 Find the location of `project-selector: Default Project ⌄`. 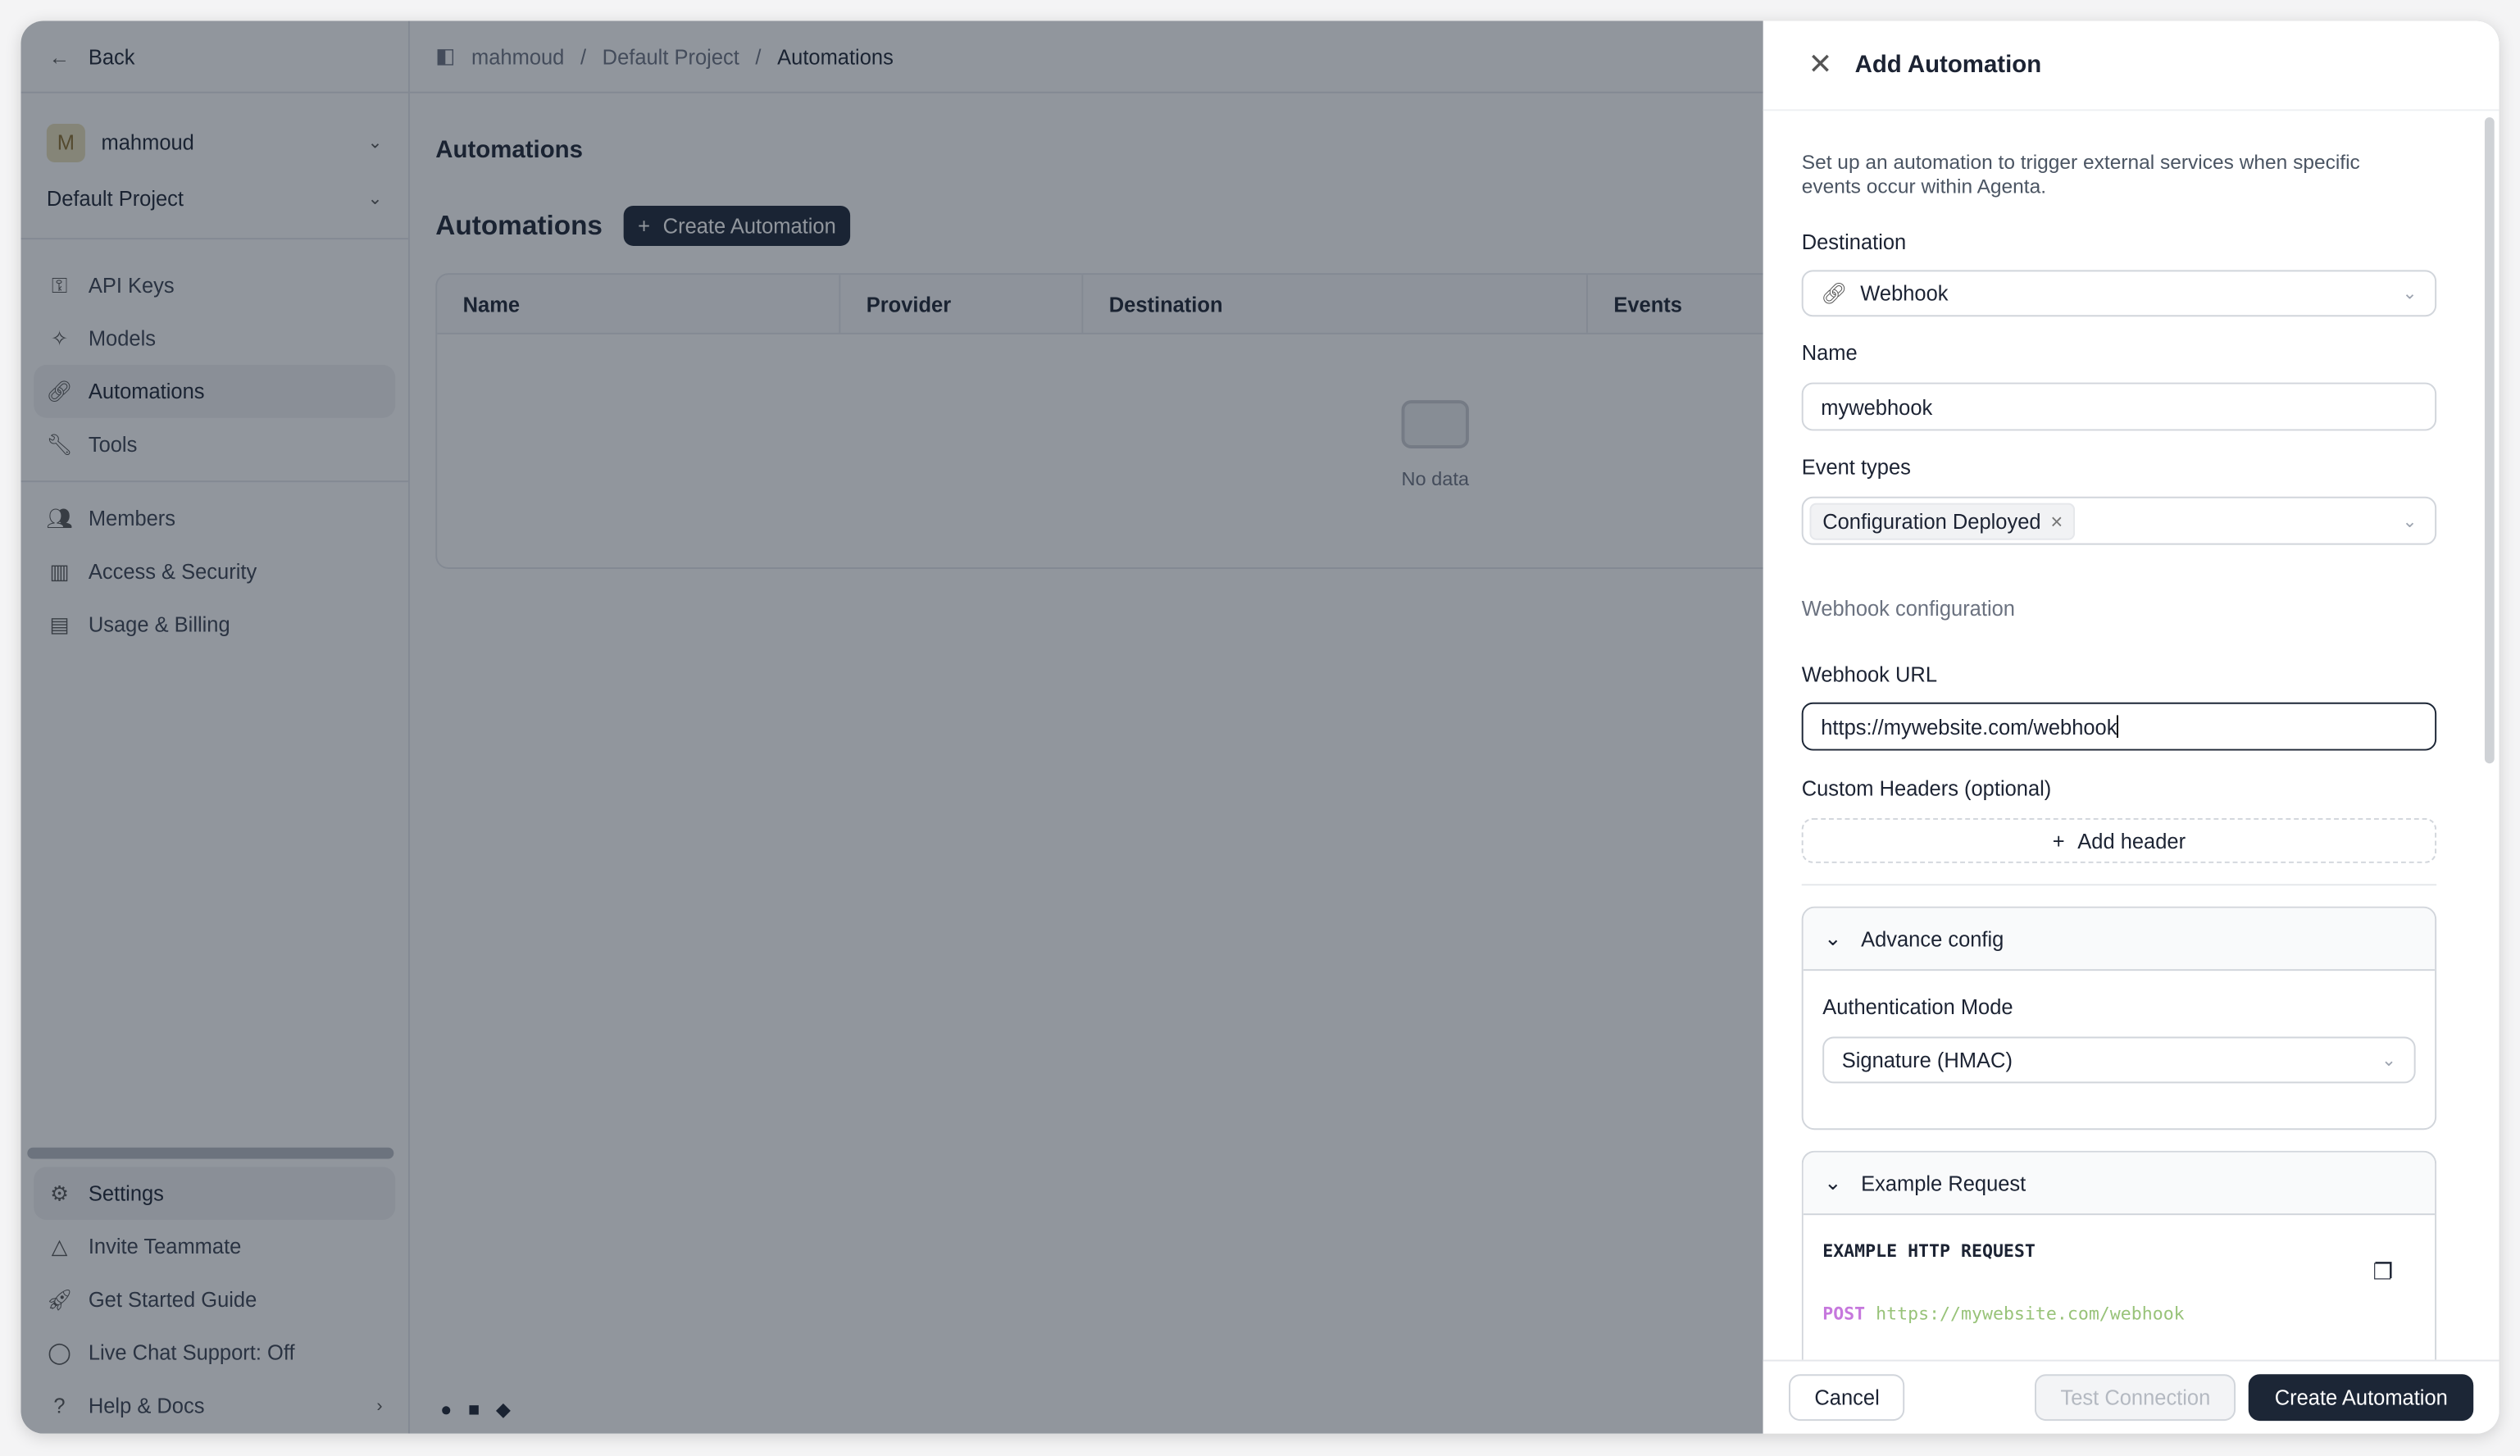

project-selector: Default Project ⌄ is located at coordinates (214, 205).